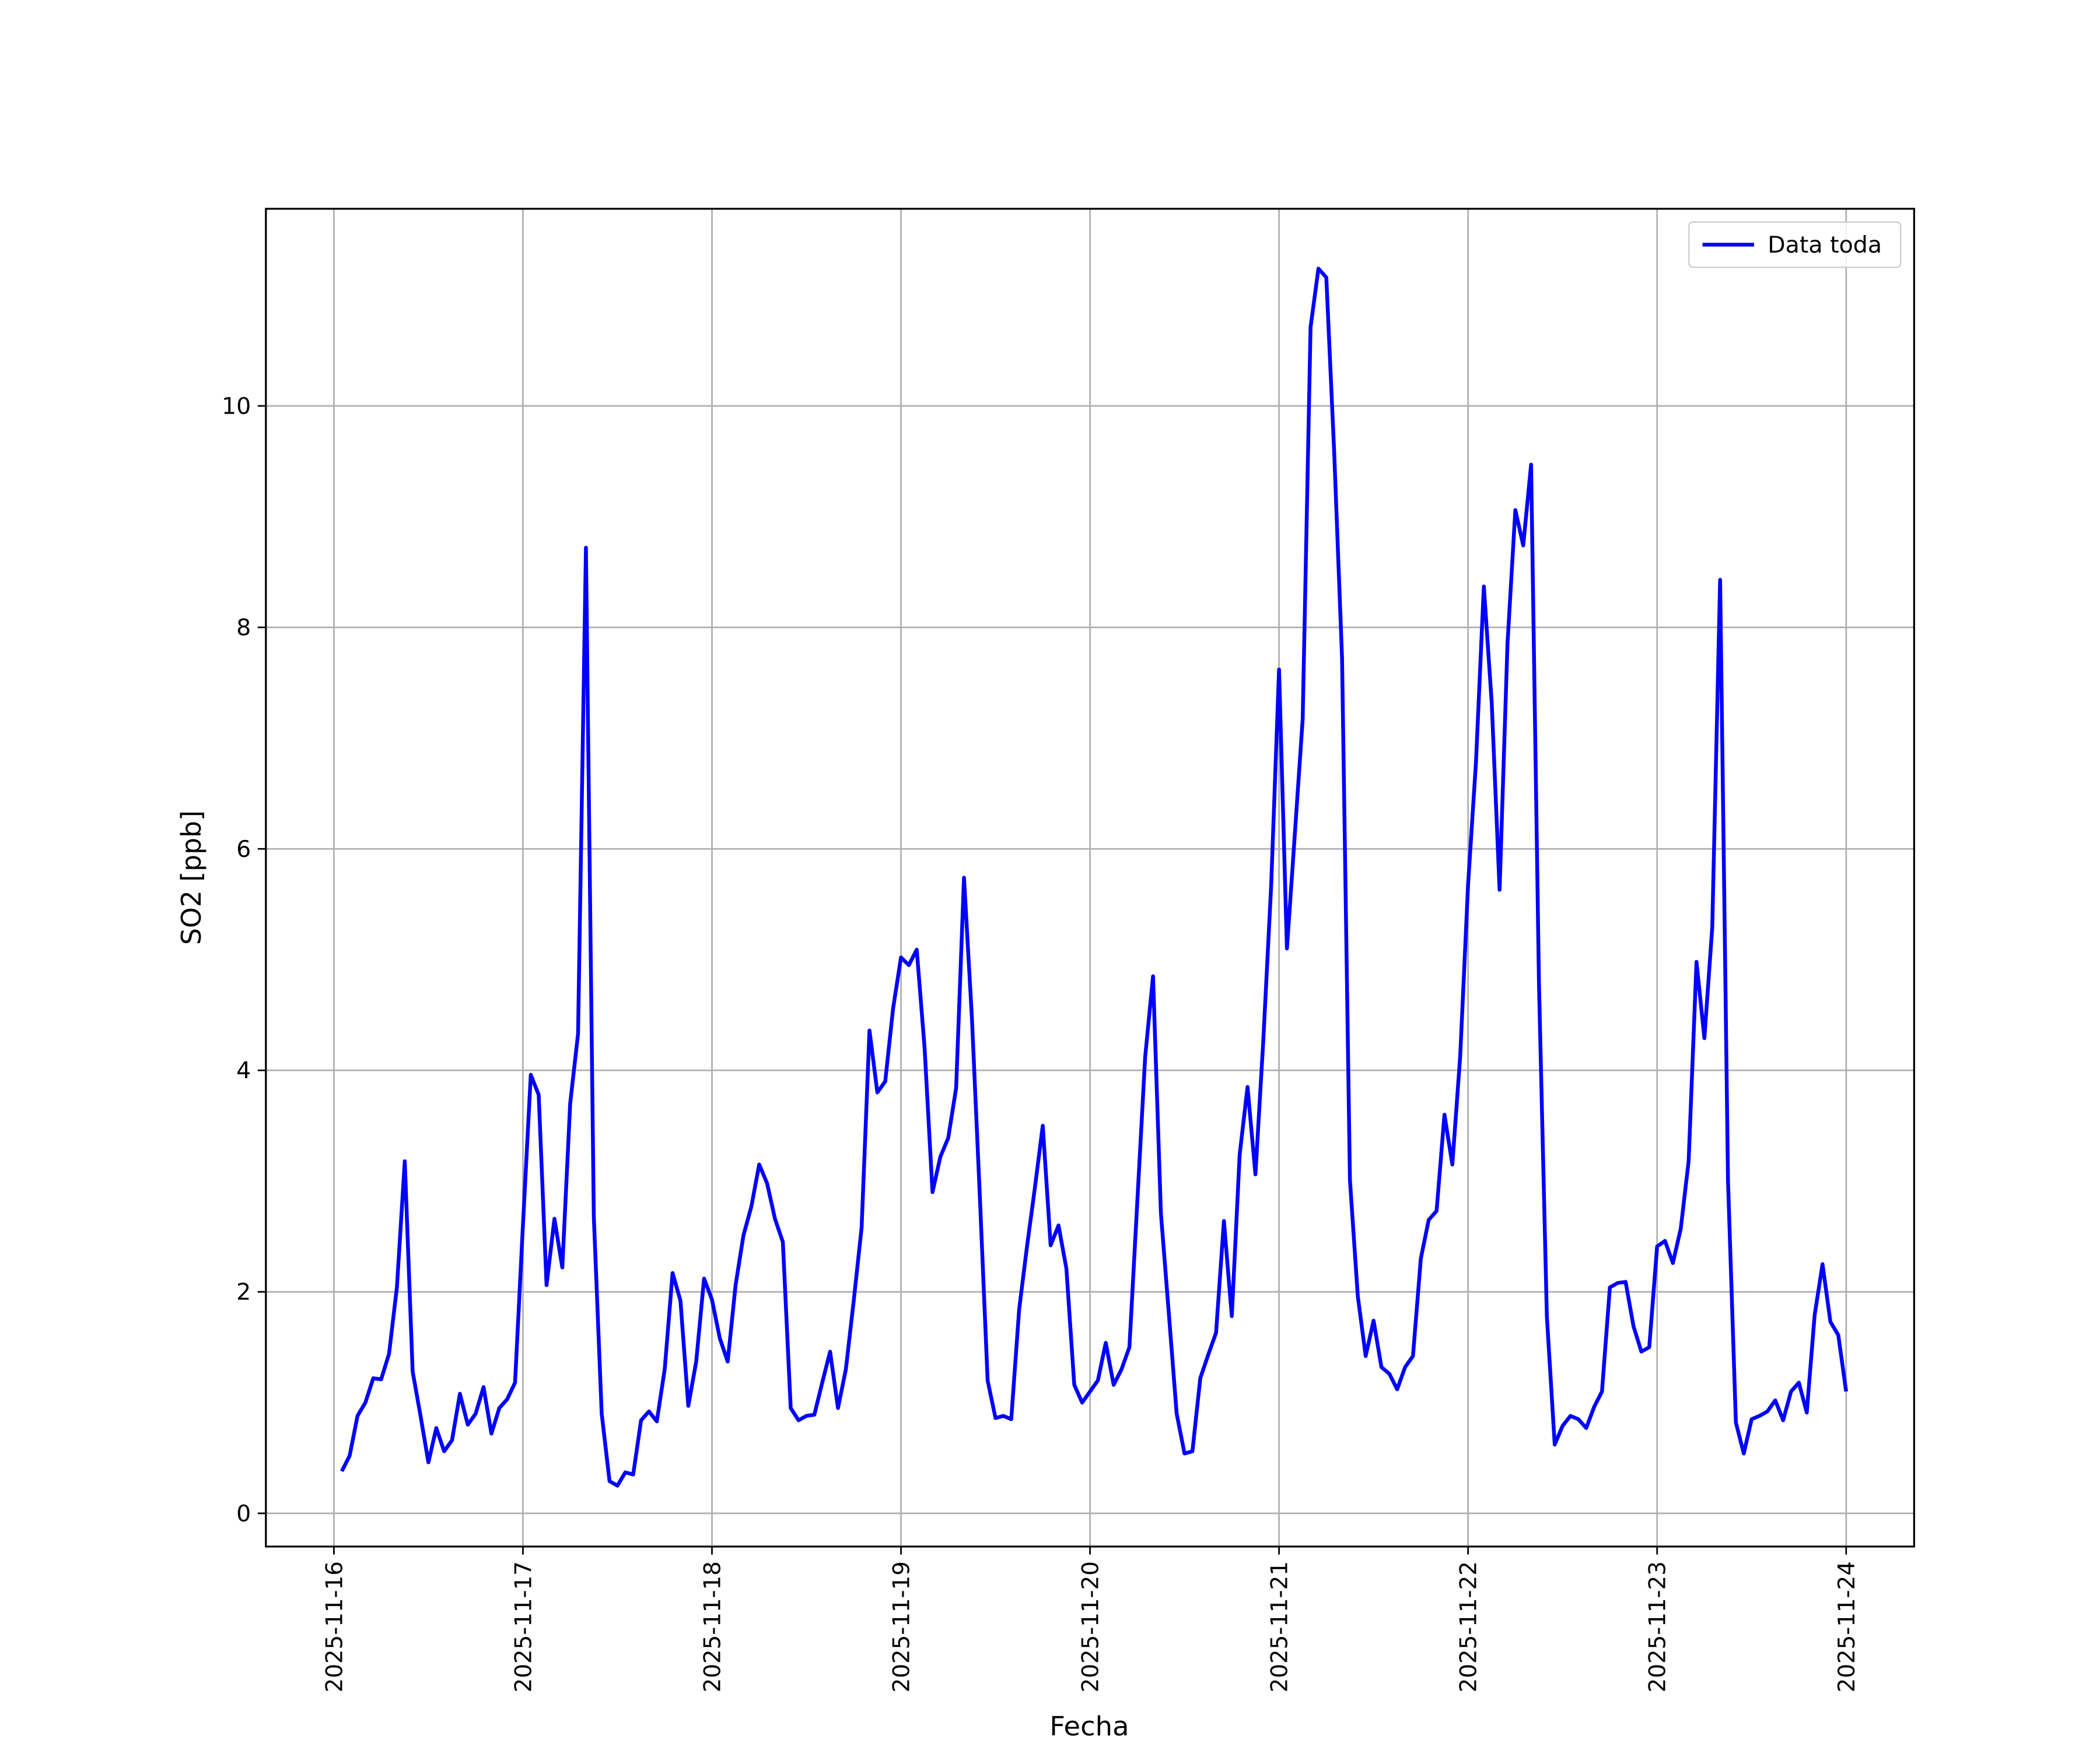 The width and height of the screenshot is (2100, 1750). Describe the element at coordinates (1279, 1626) in the screenshot. I see `x-tick-label: 2025-11-21` at that location.